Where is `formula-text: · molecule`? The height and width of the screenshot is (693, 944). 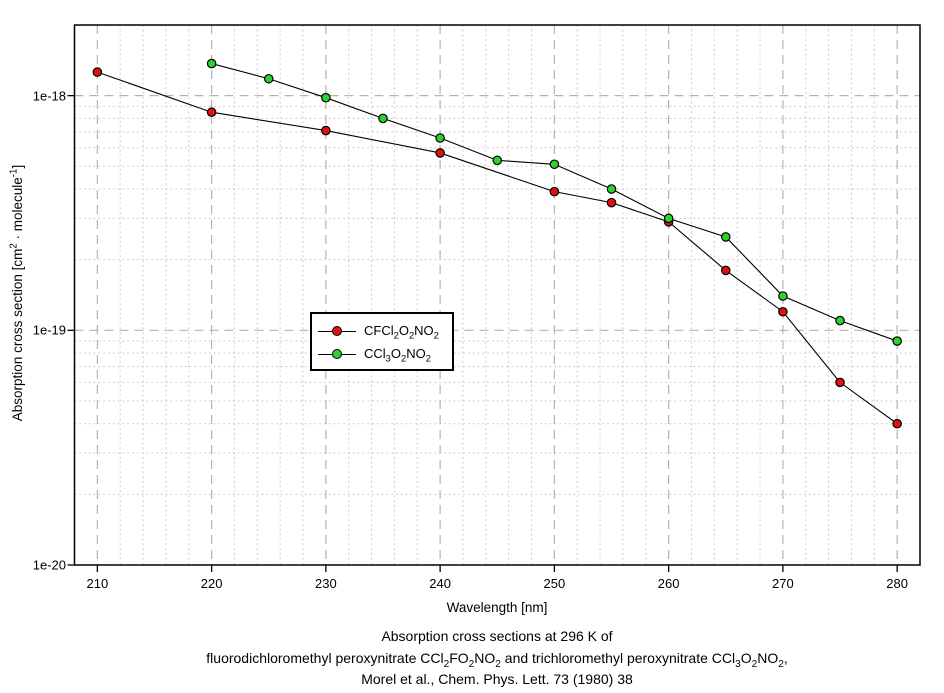 formula-text: · molecule is located at coordinates (17, 210).